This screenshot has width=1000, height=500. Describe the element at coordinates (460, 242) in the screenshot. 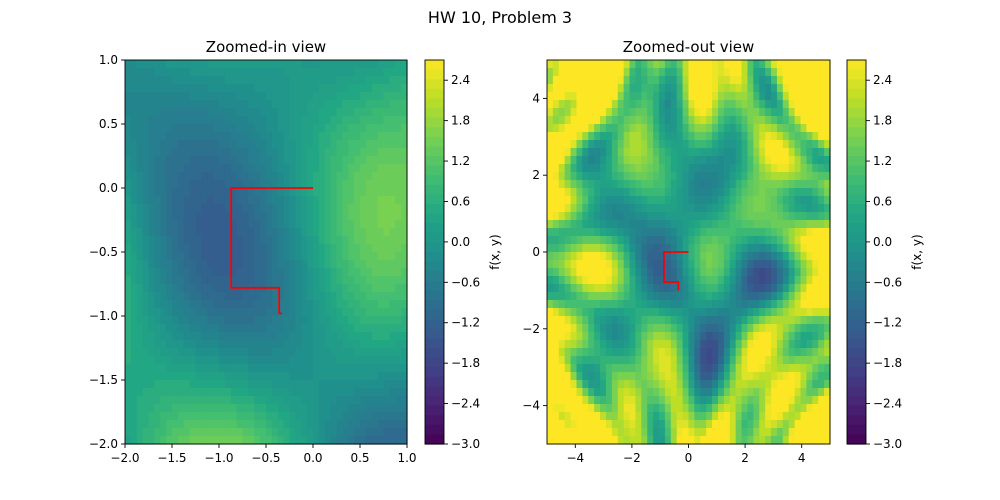

I see `colorbar-tick-label: 0.0` at that location.